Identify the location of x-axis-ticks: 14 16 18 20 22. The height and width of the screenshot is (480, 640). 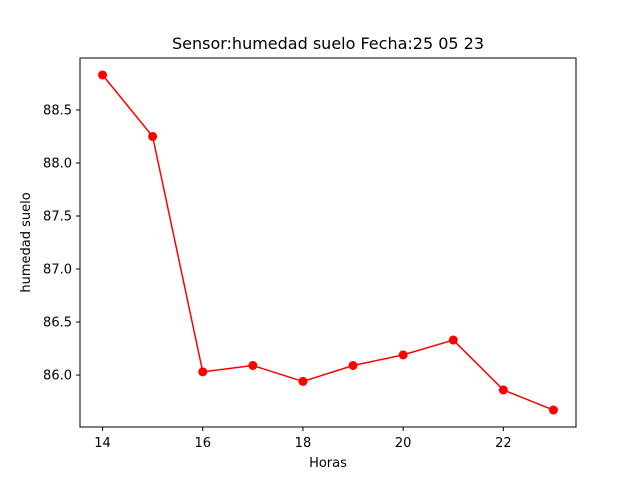
(303, 439).